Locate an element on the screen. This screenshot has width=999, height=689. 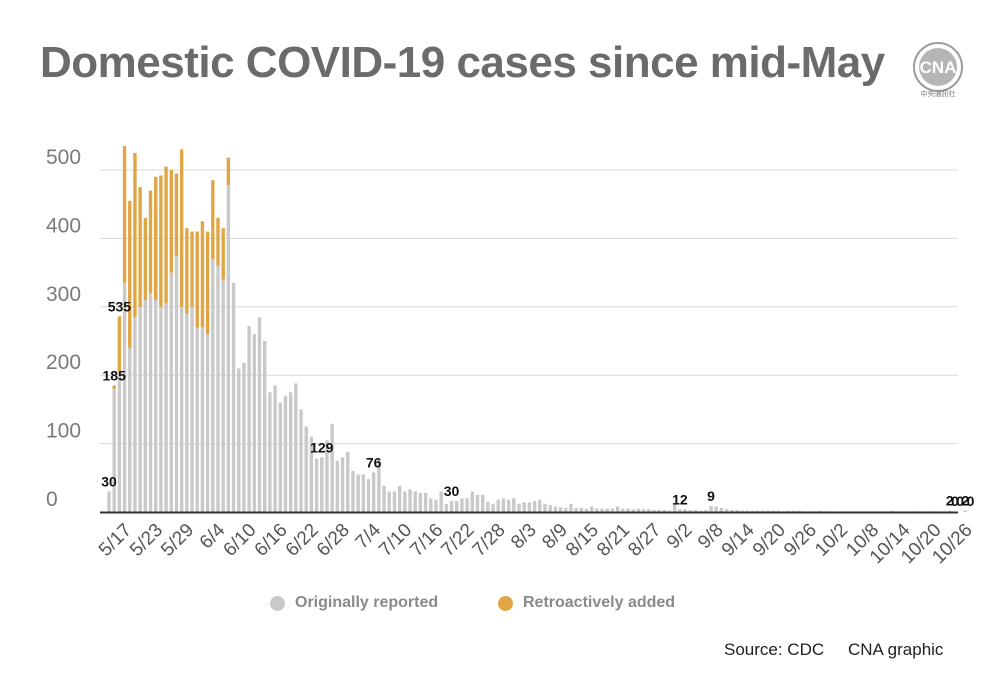
x-tick-label: 6/28 is located at coordinates (333, 540).